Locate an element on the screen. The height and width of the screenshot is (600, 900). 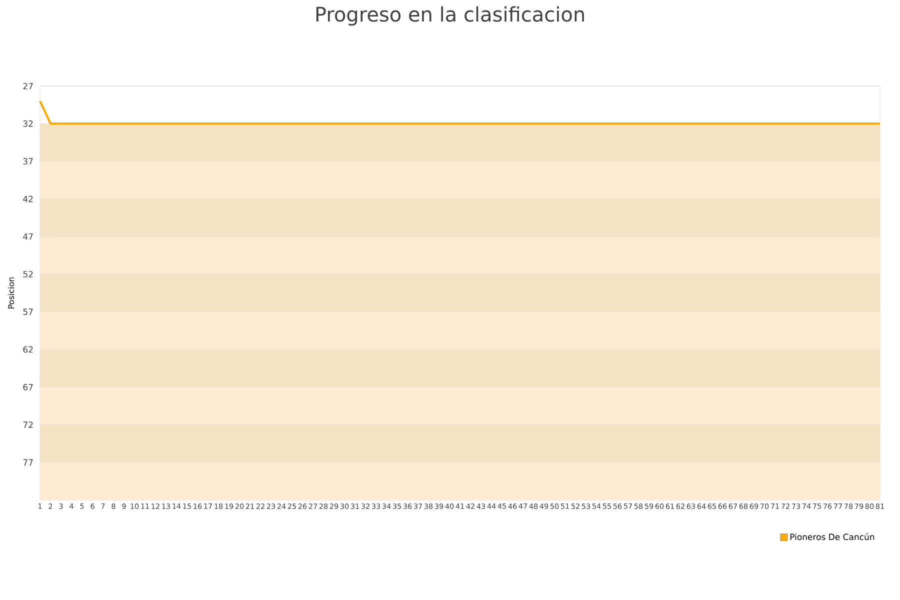
y-tick-label: 72 is located at coordinates (28, 425).